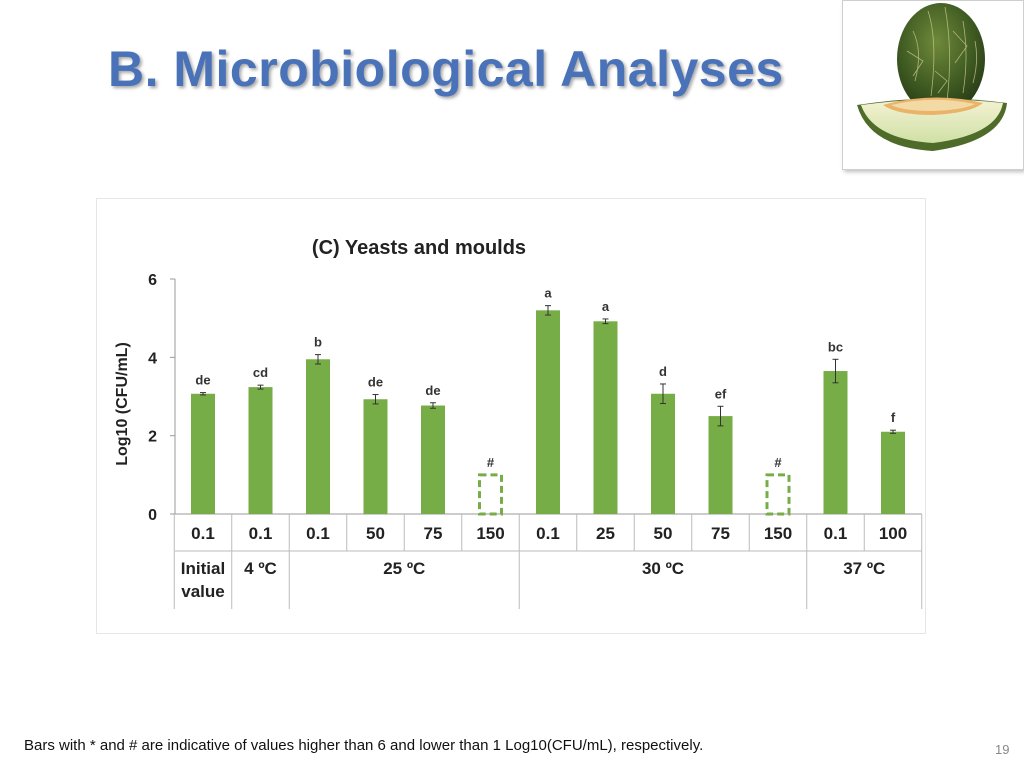 The width and height of the screenshot is (1024, 768). What do you see at coordinates (122, 404) in the screenshot?
I see `y-axis-label: Log10 (CFU/mL)` at bounding box center [122, 404].